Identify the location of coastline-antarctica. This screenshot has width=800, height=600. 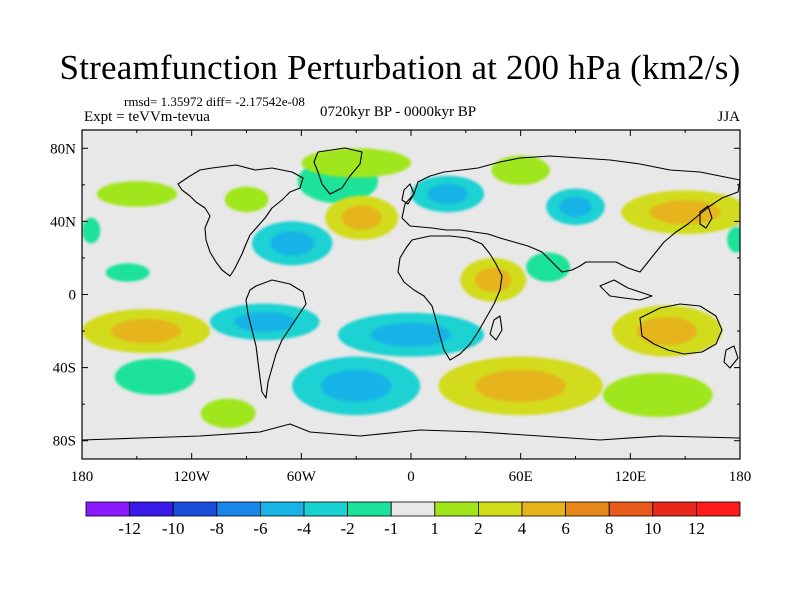
(411, 432).